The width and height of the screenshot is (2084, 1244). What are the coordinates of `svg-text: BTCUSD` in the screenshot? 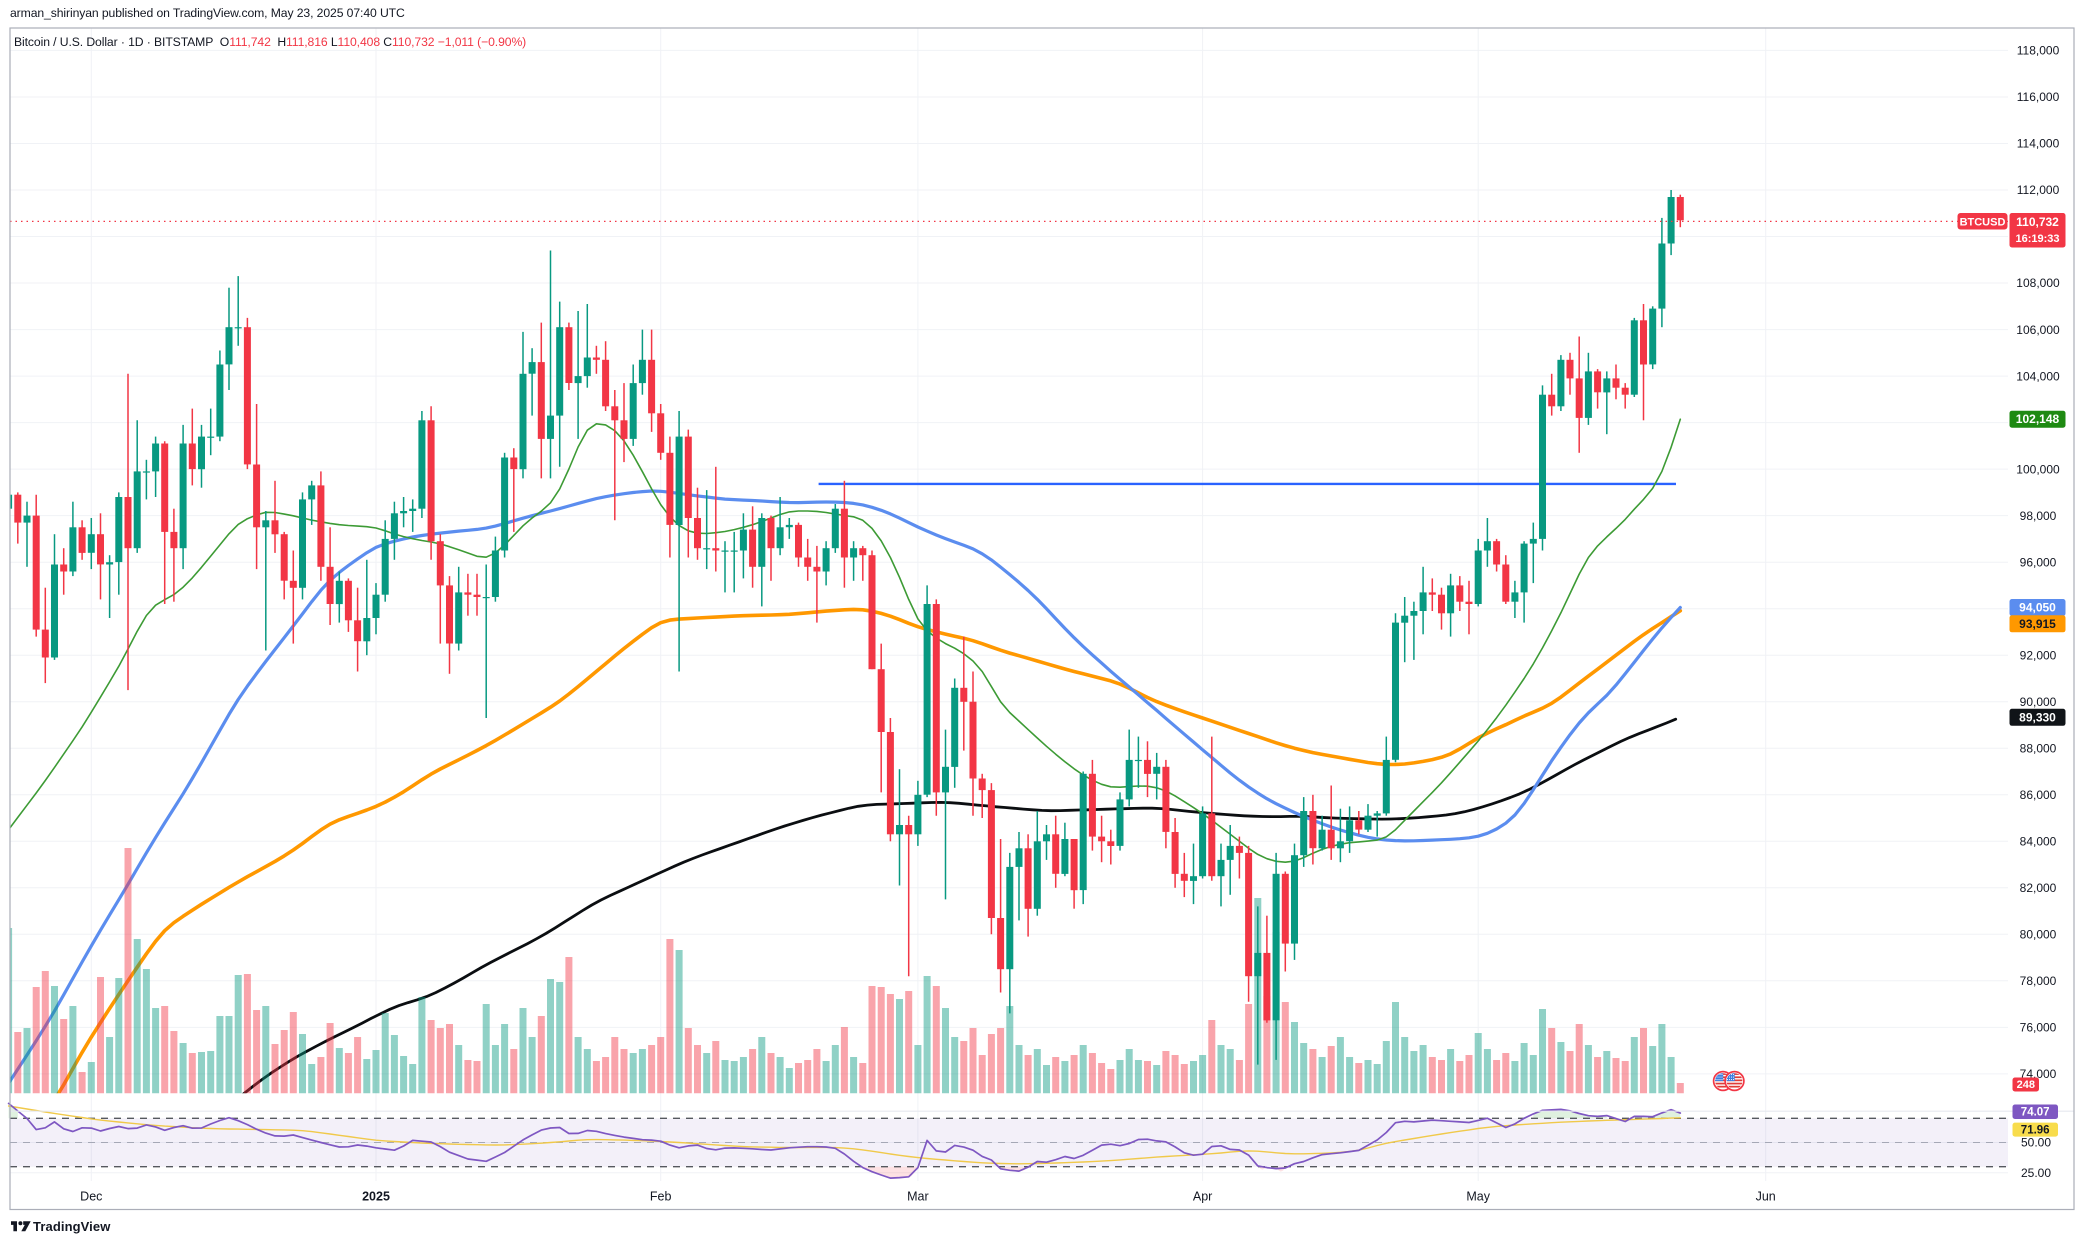 It's located at (1983, 223).